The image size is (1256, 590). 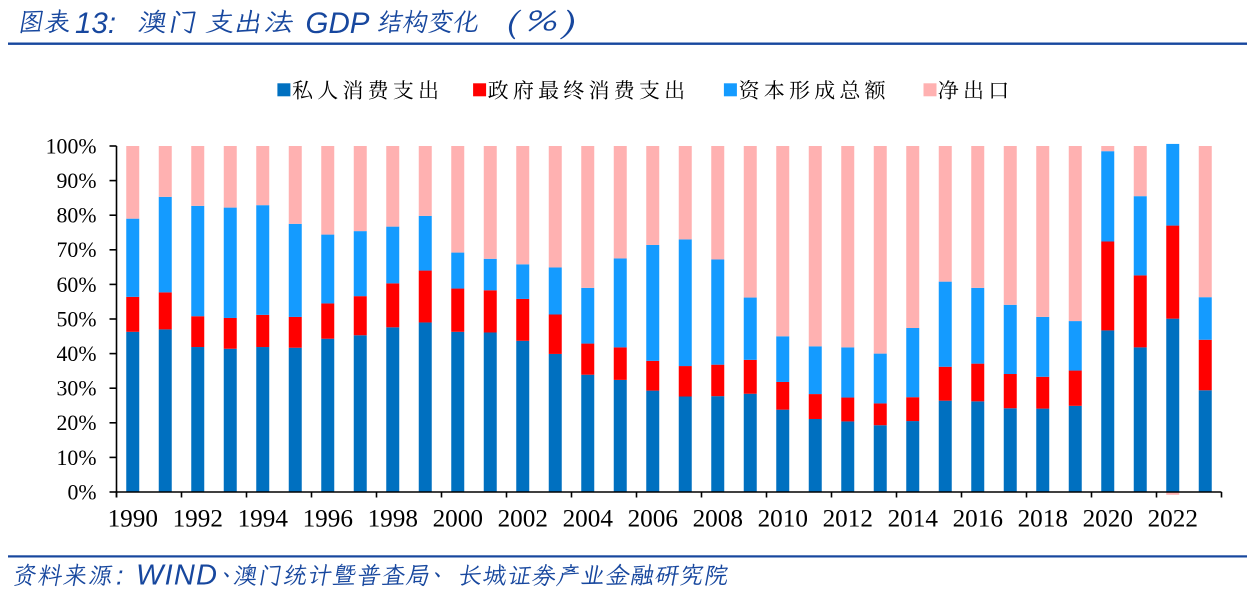 I want to click on svg-text: 1998, so click(x=393, y=519).